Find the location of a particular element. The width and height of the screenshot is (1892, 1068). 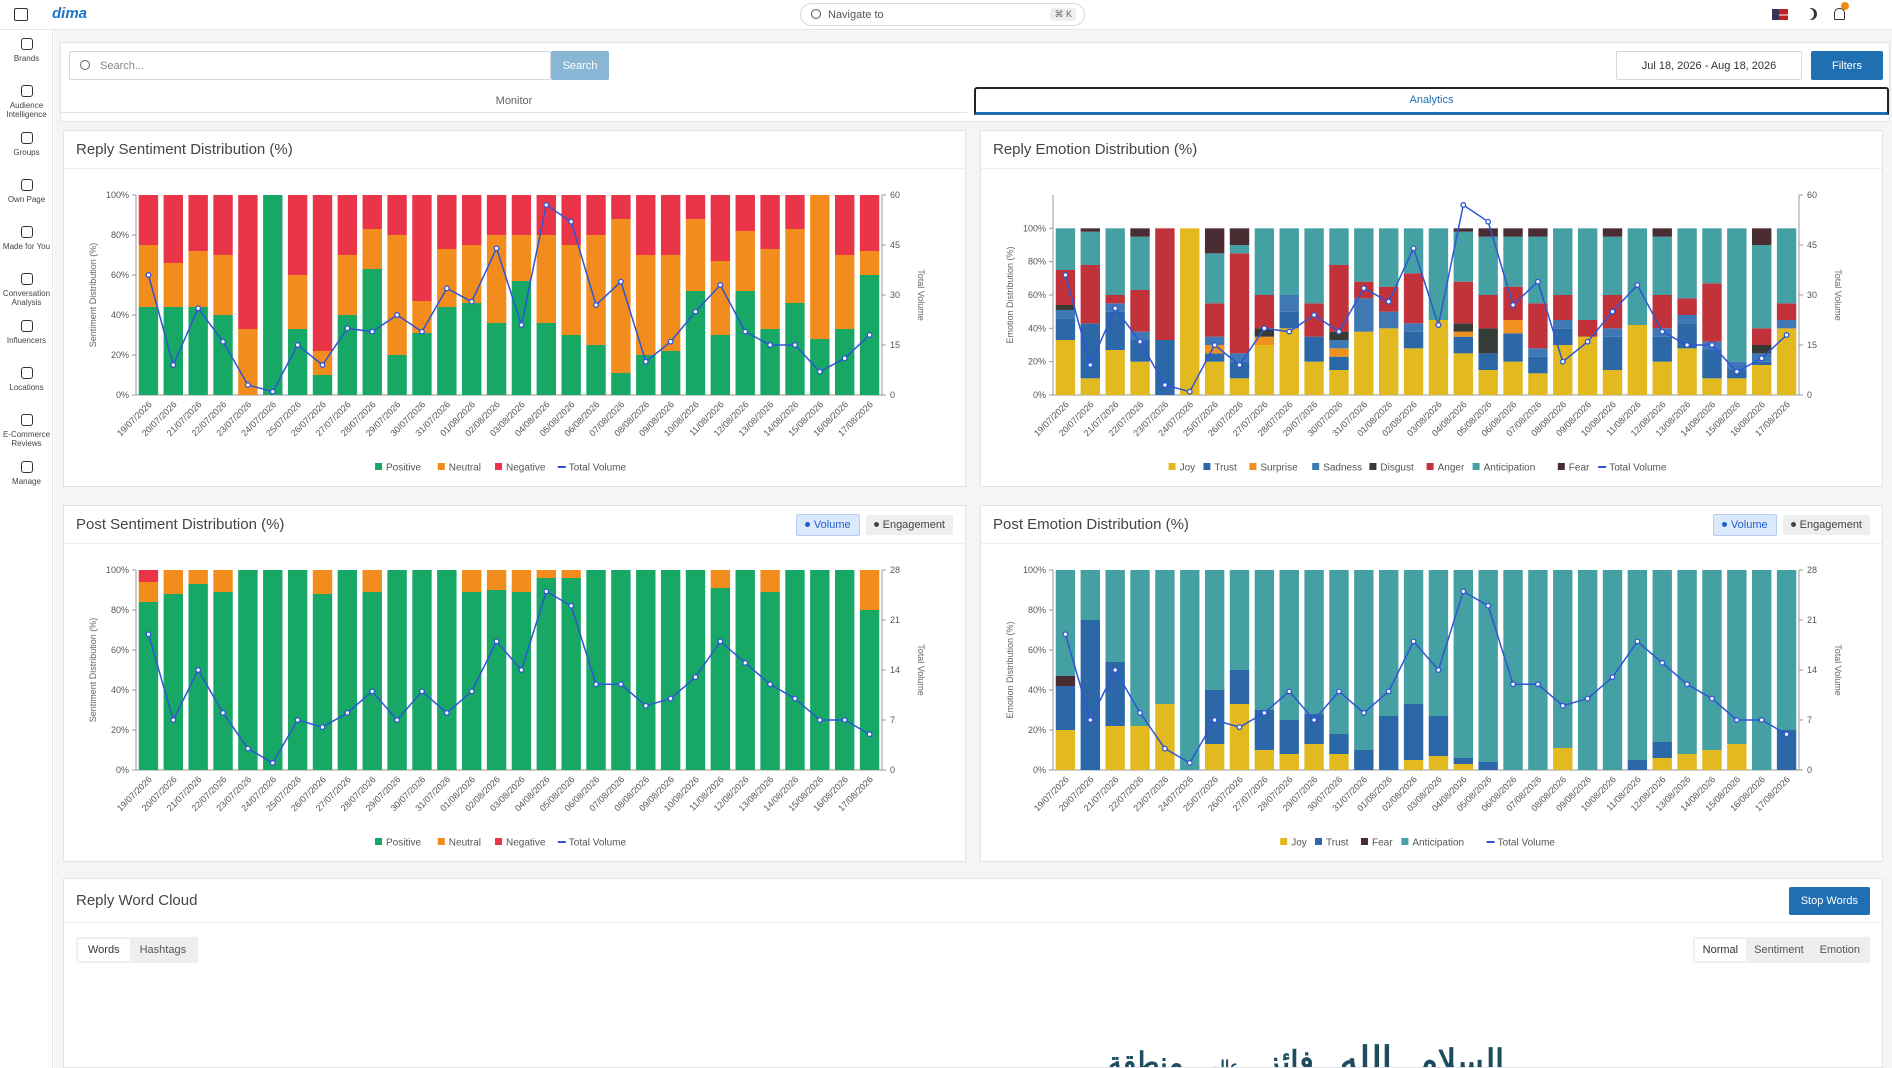

tab: Words is located at coordinates (104, 950).